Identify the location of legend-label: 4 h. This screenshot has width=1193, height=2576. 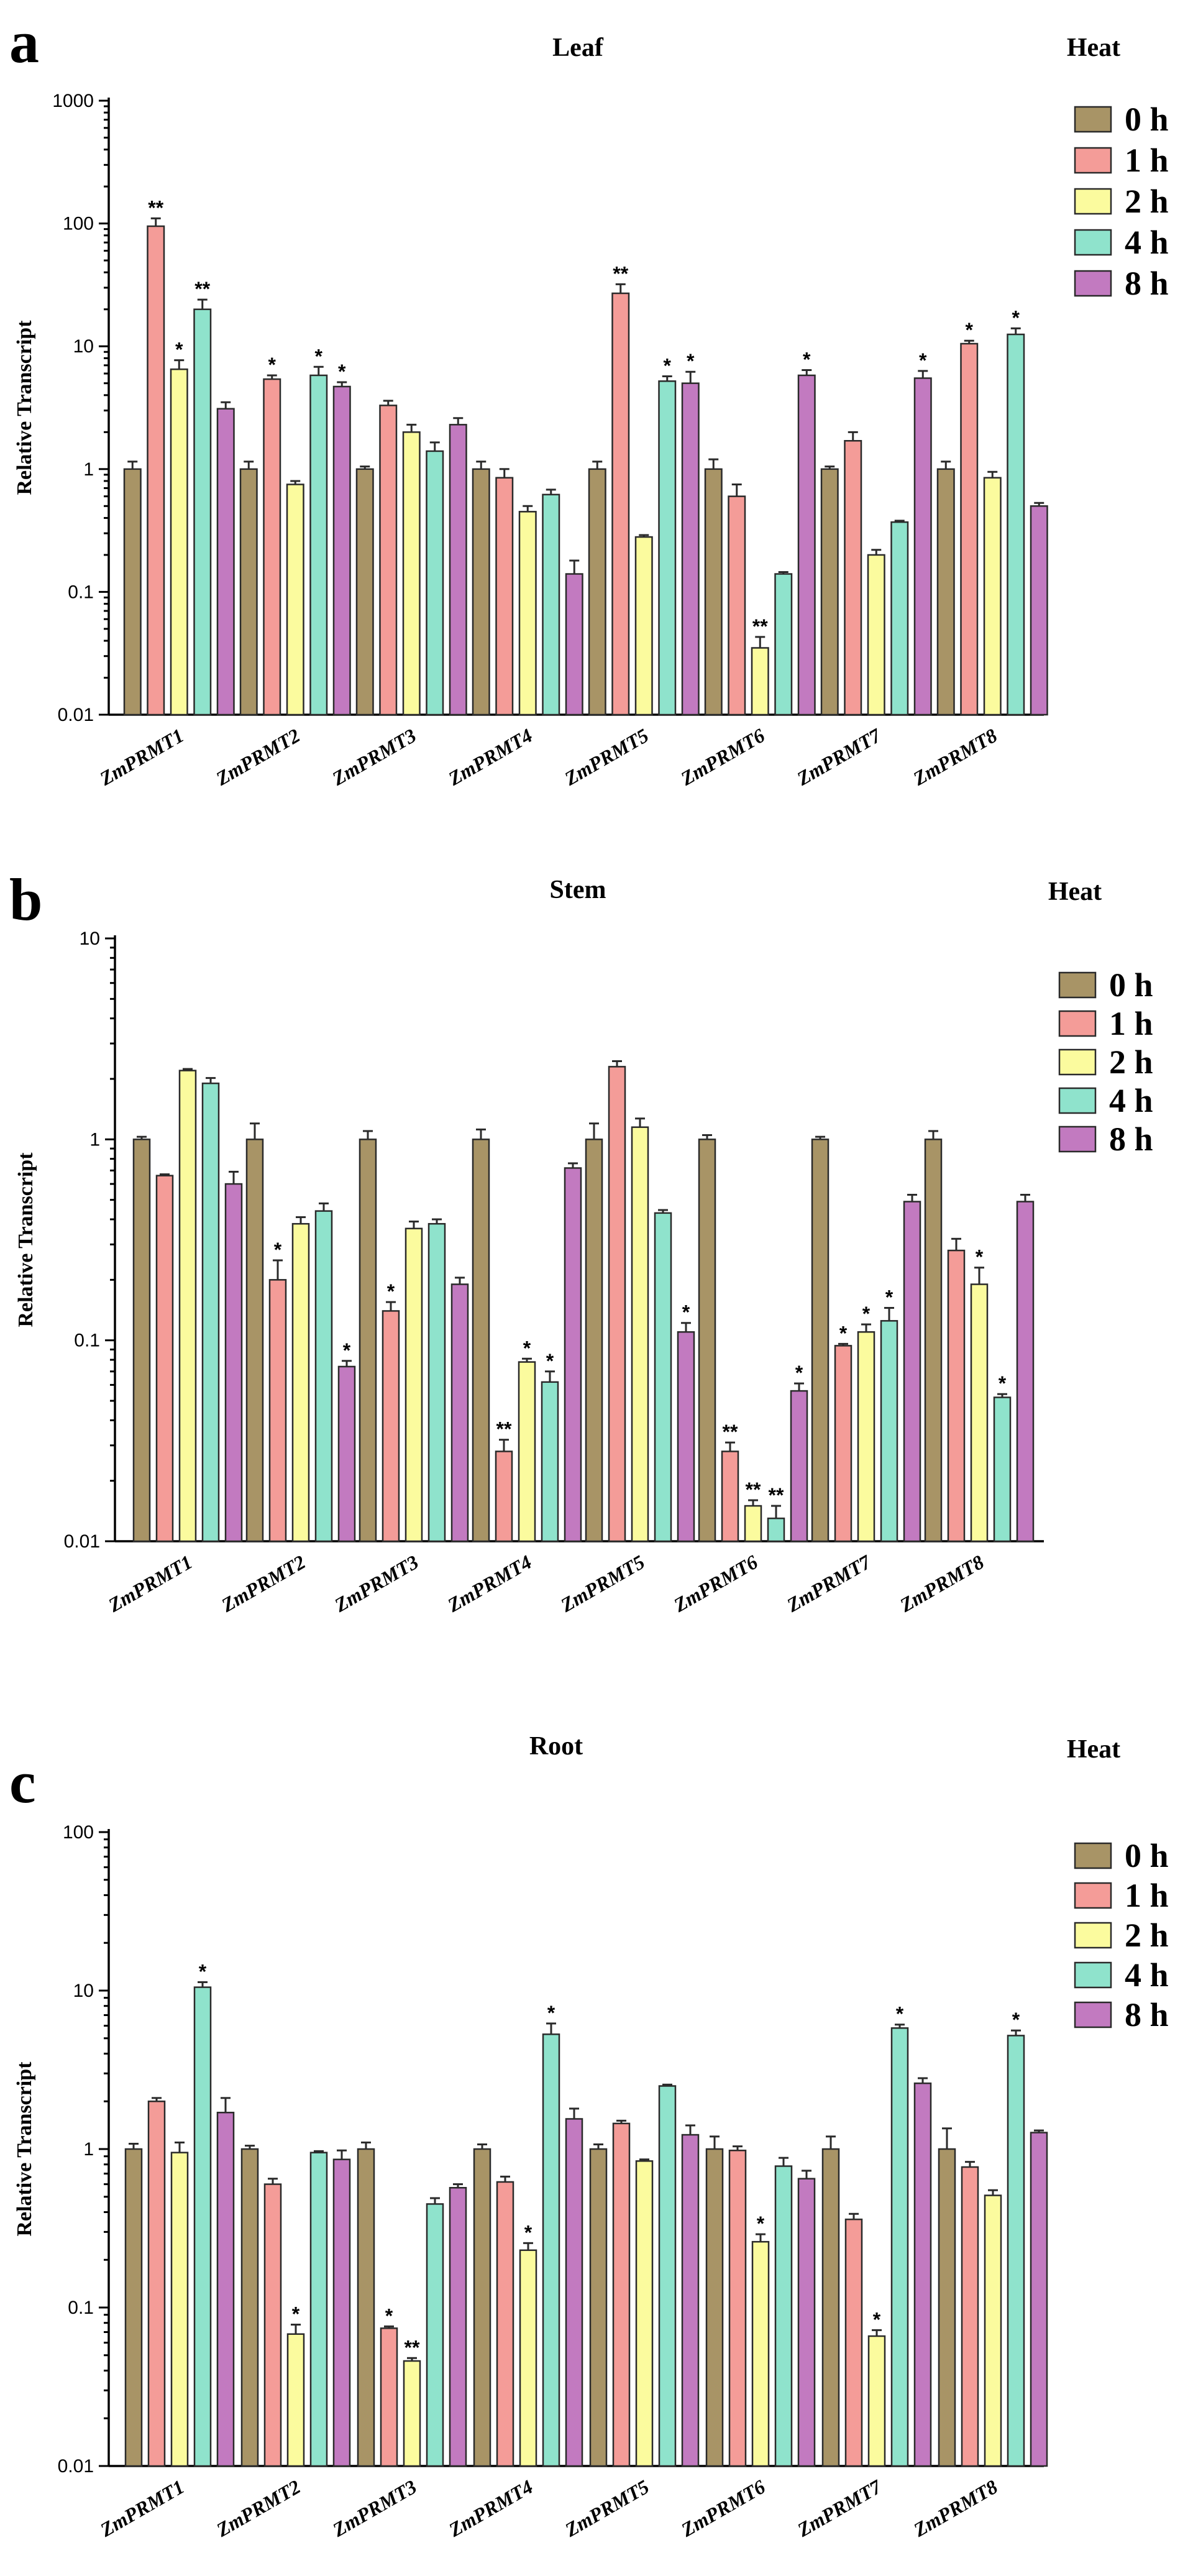
(1131, 1100).